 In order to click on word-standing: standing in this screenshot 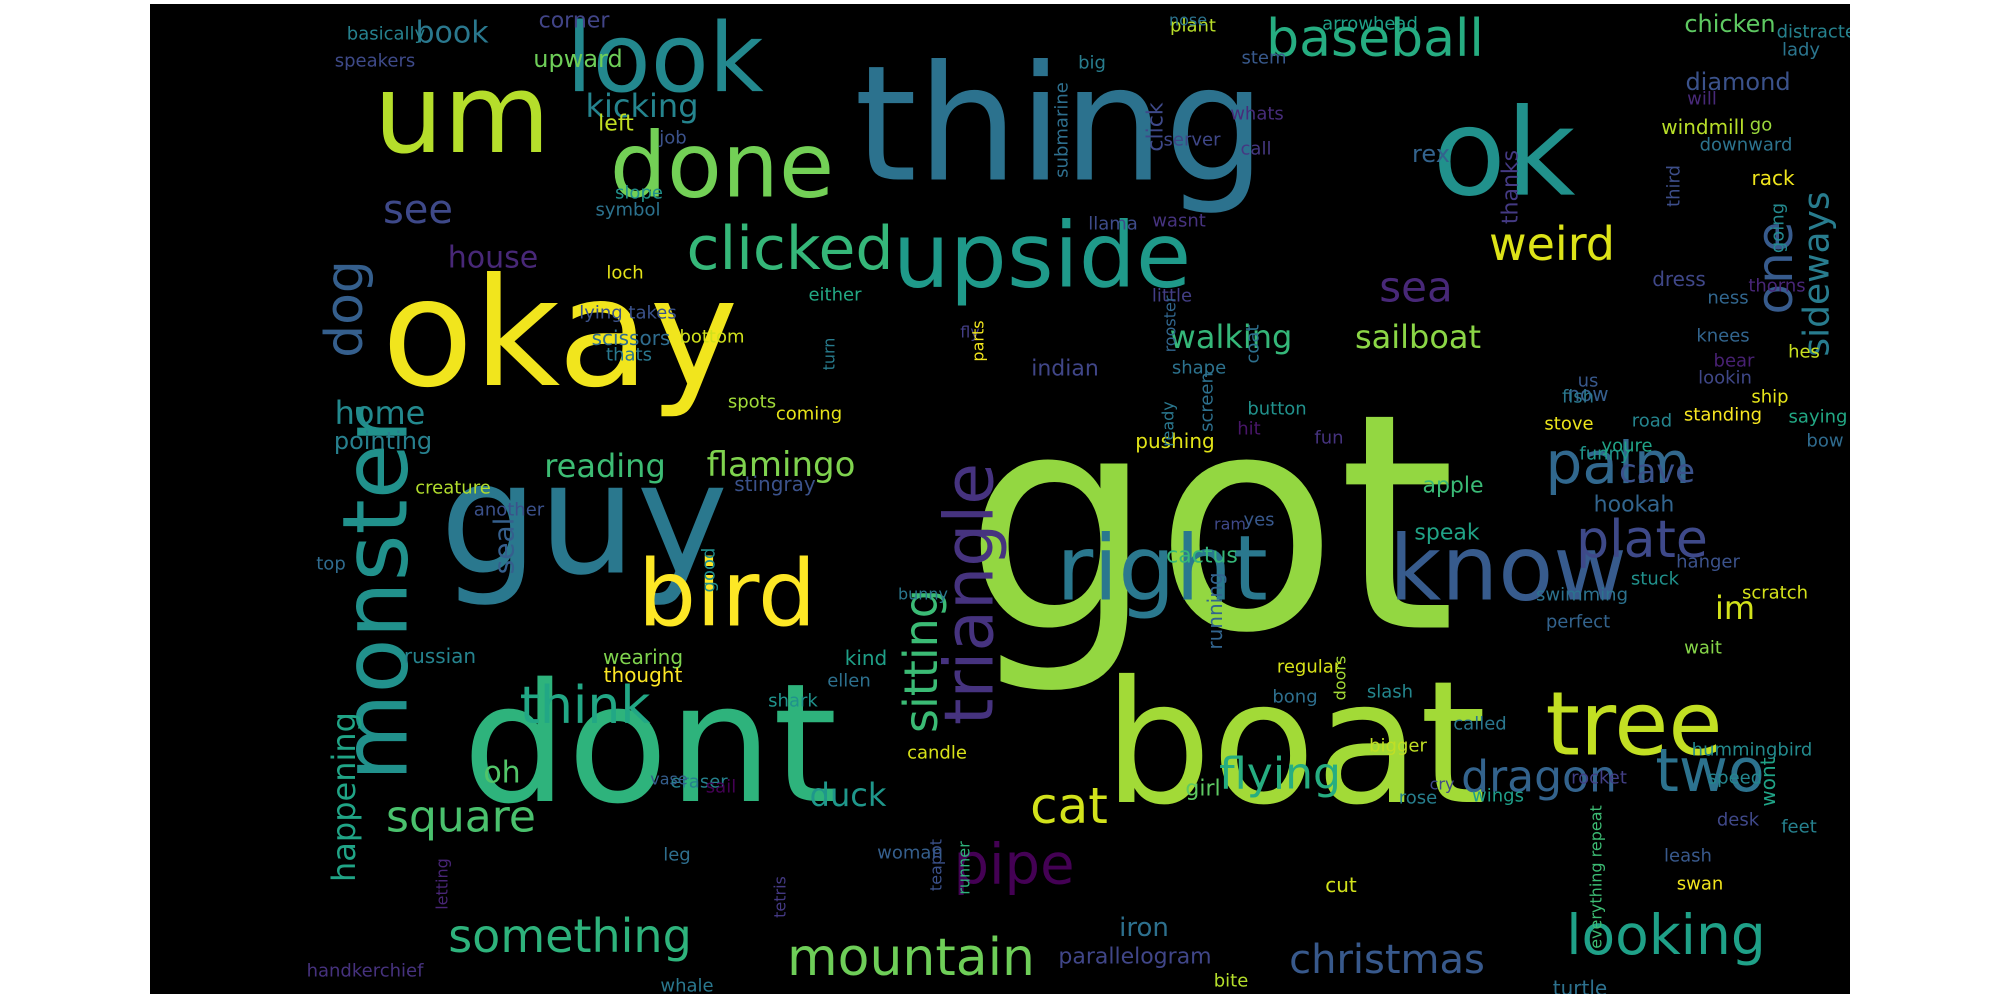, I will do `click(1723, 415)`.